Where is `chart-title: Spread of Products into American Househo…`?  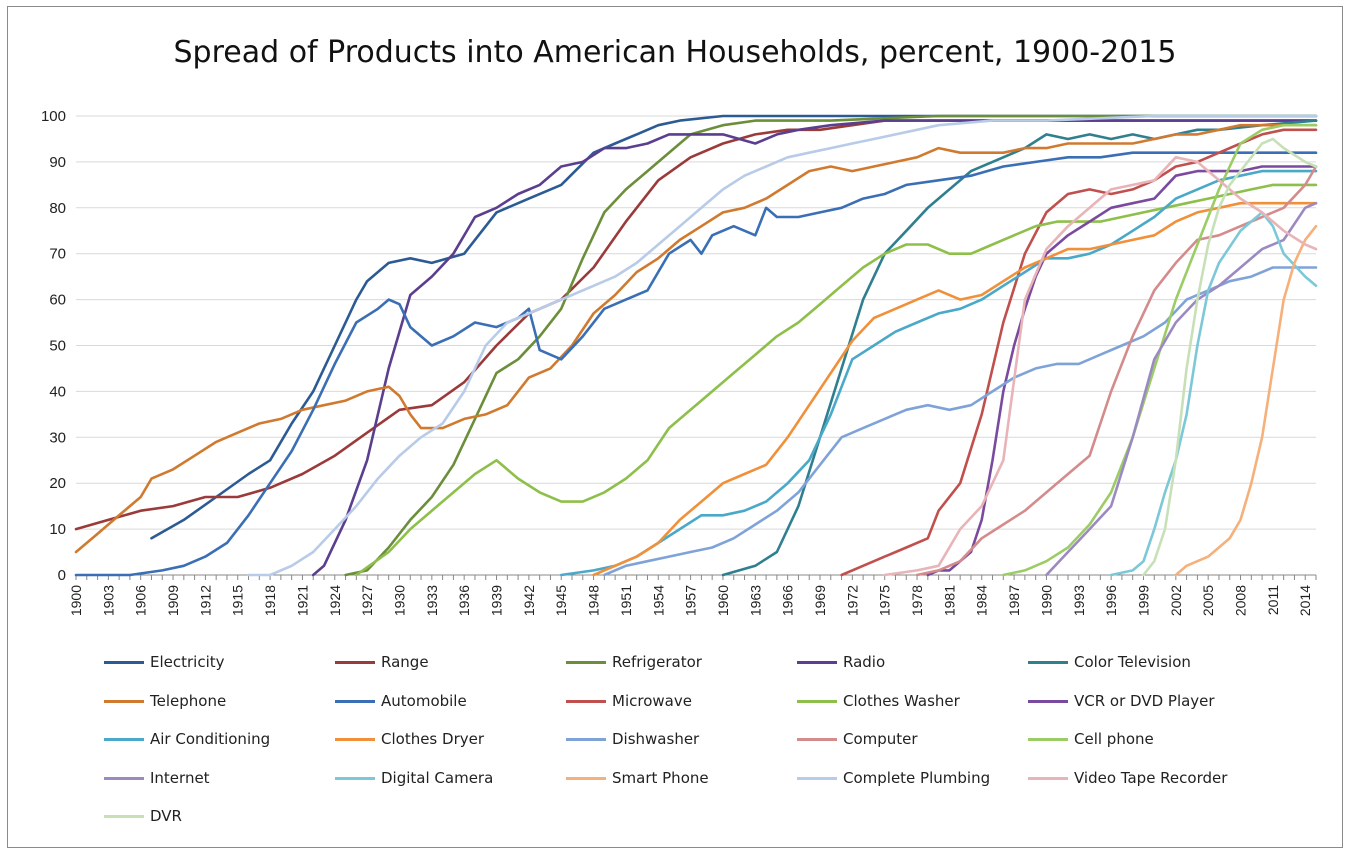 chart-title: Spread of Products into American Househo… is located at coordinates (675, 52).